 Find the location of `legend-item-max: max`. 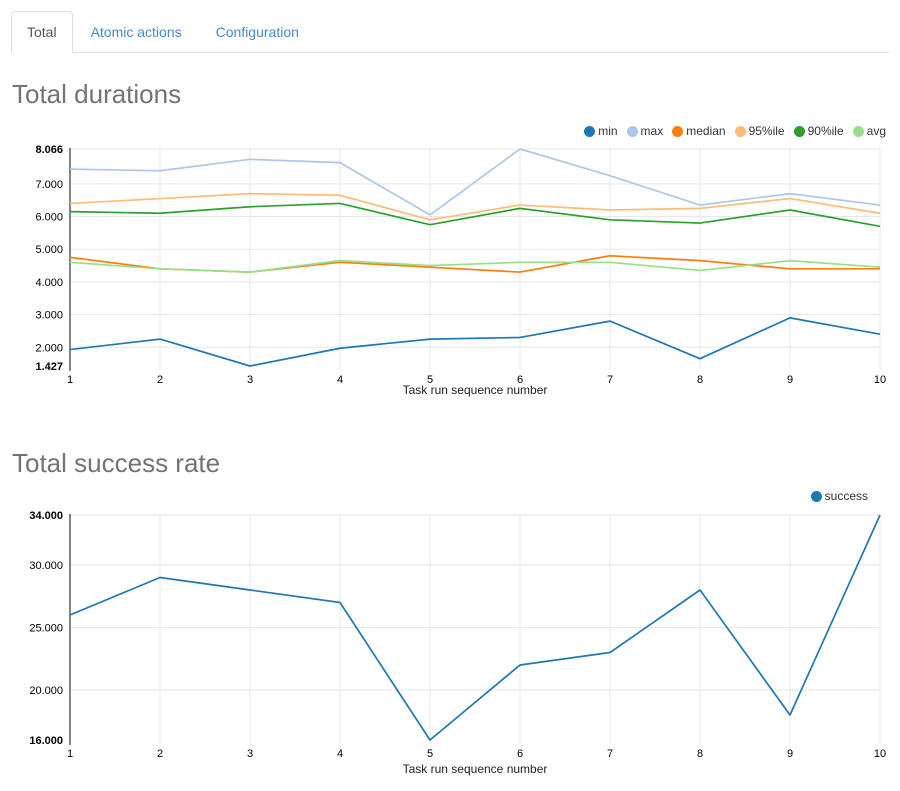

legend-item-max: max is located at coordinates (645, 131).